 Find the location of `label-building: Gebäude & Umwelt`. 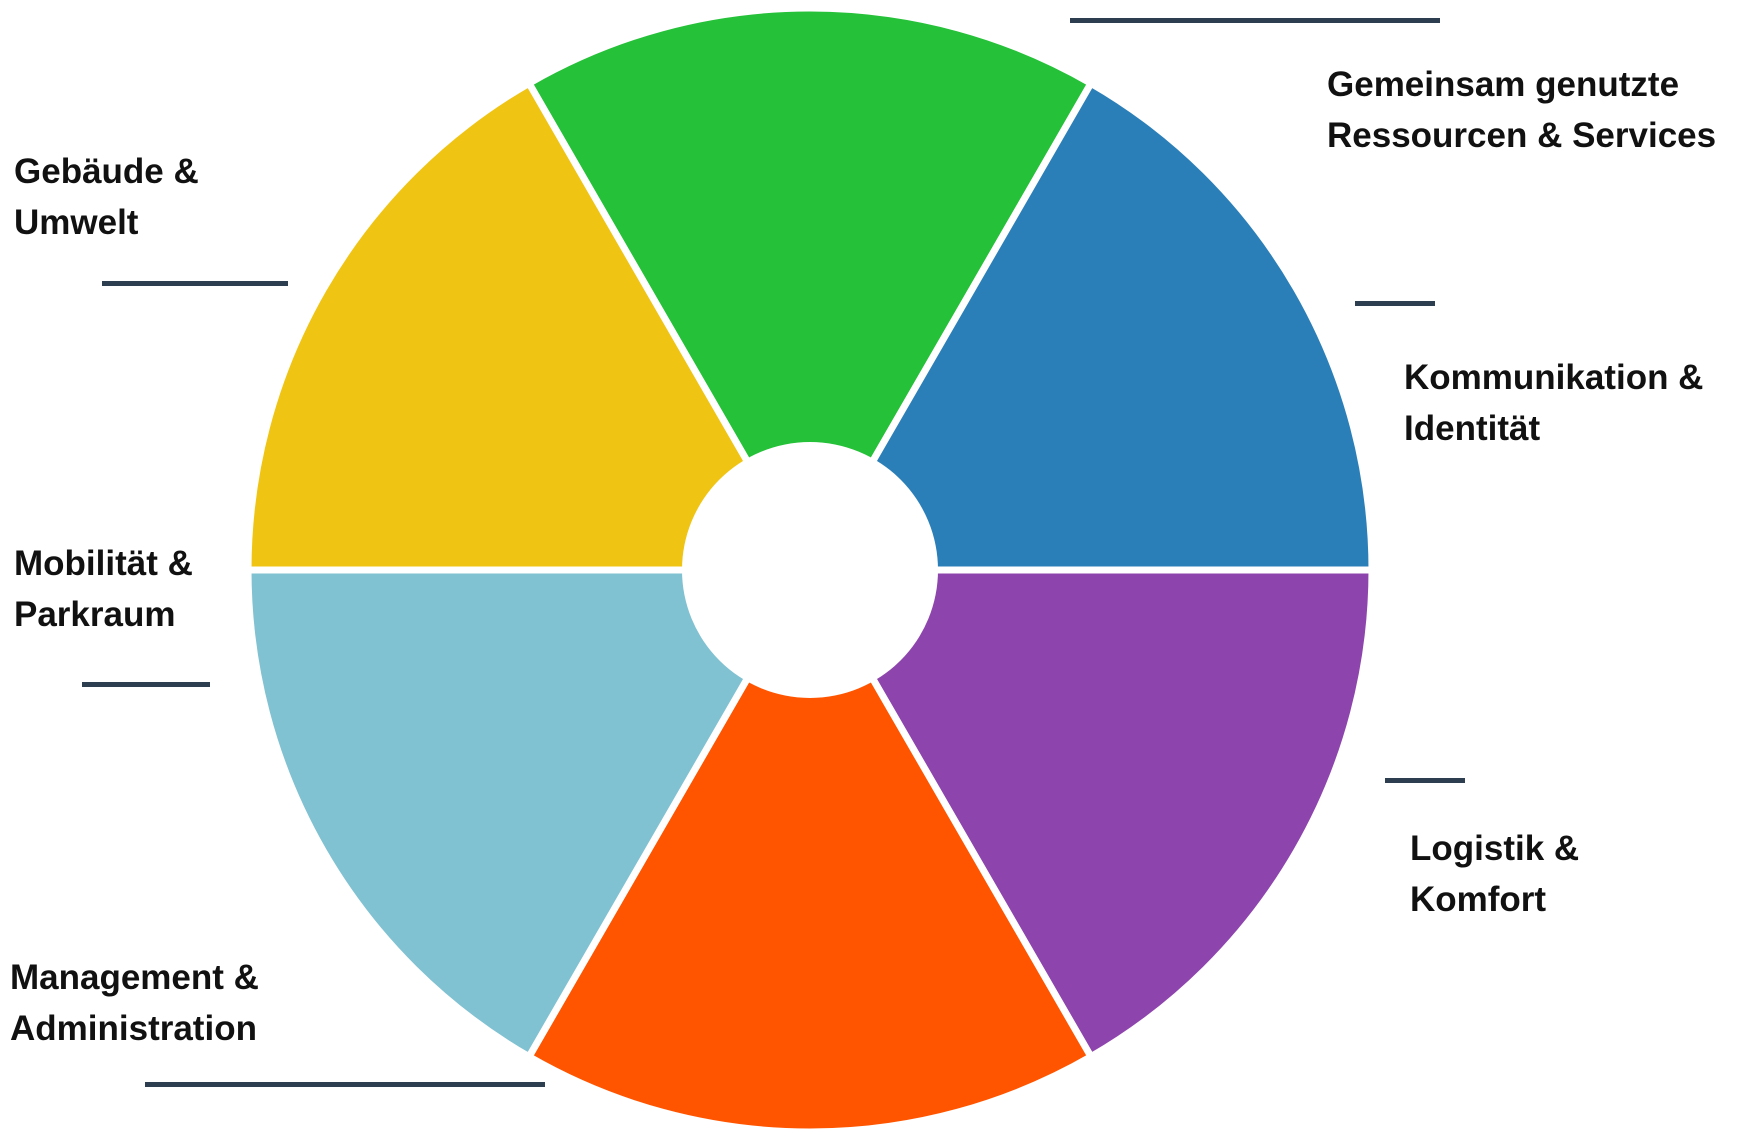

label-building: Gebäude & Umwelt is located at coordinates (106, 197).